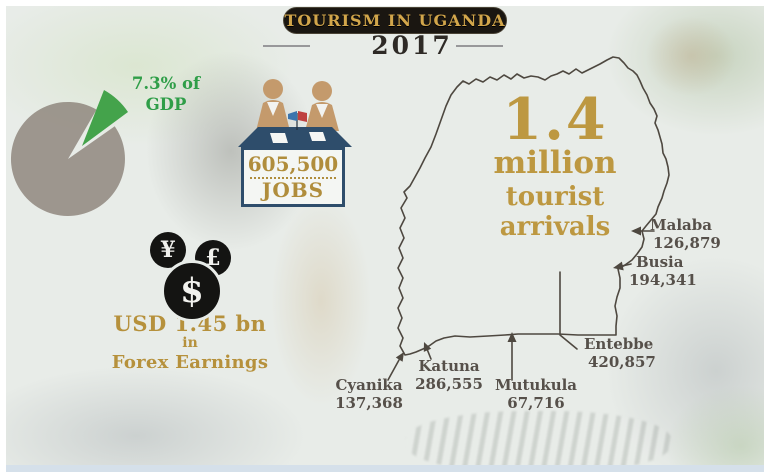  I want to click on gdp-share-value: 7.3% of, so click(166, 83).